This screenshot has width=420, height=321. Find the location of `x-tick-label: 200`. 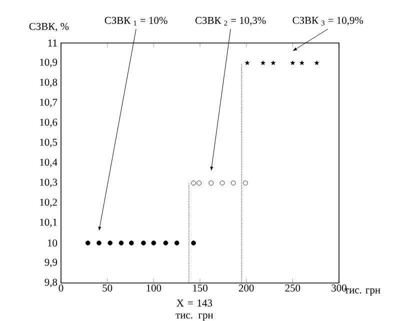

x-tick-label: 200 is located at coordinates (246, 288).